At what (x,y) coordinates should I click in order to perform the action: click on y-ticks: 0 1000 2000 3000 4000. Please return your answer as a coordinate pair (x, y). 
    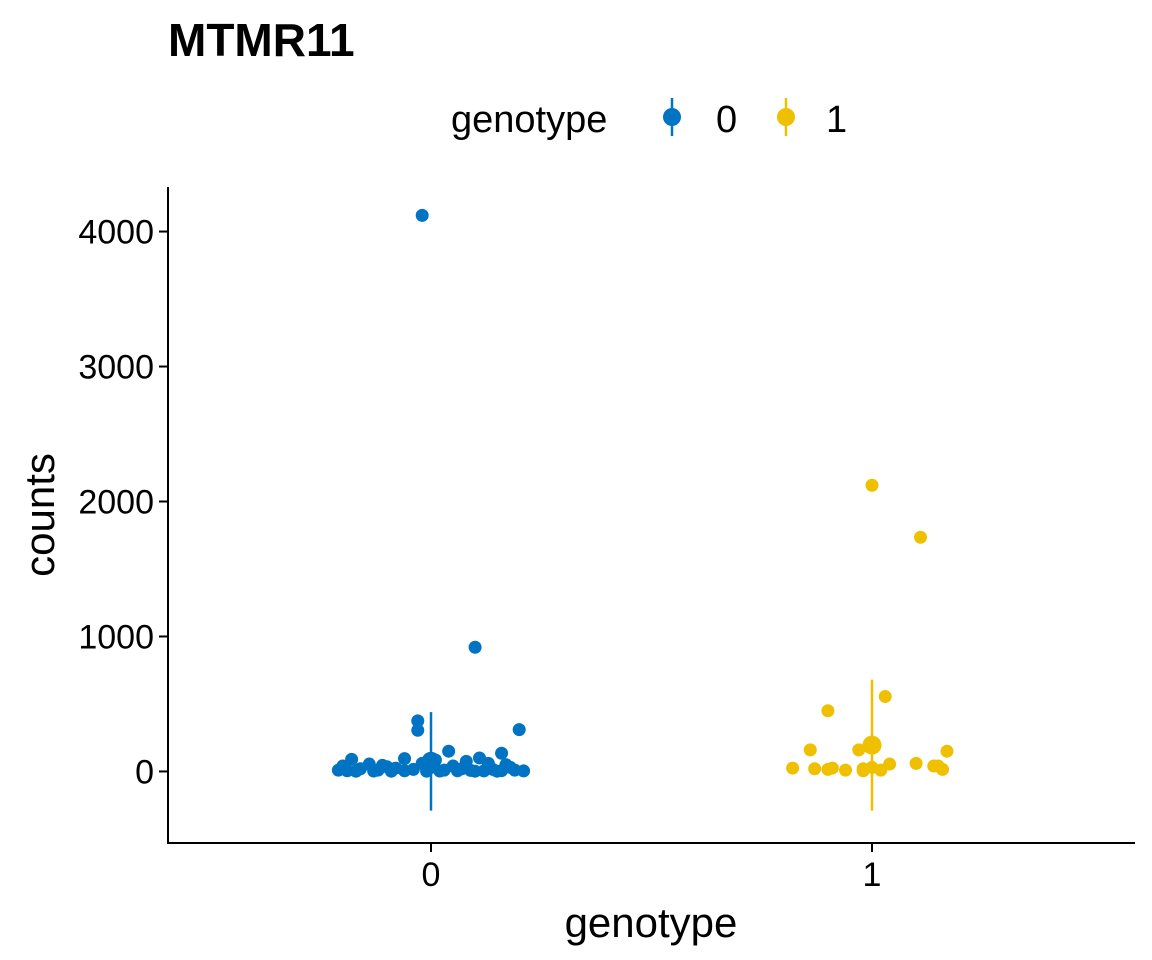
    Looking at the image, I should click on (123, 502).